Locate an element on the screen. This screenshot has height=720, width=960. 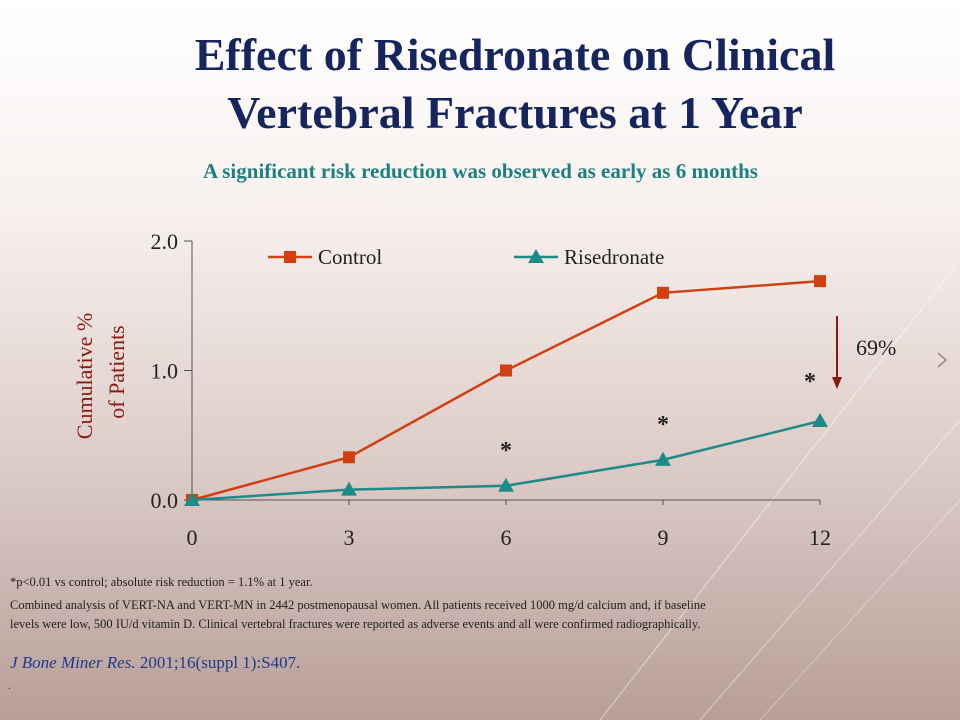
legend-label-control: Control is located at coordinates (350, 257).